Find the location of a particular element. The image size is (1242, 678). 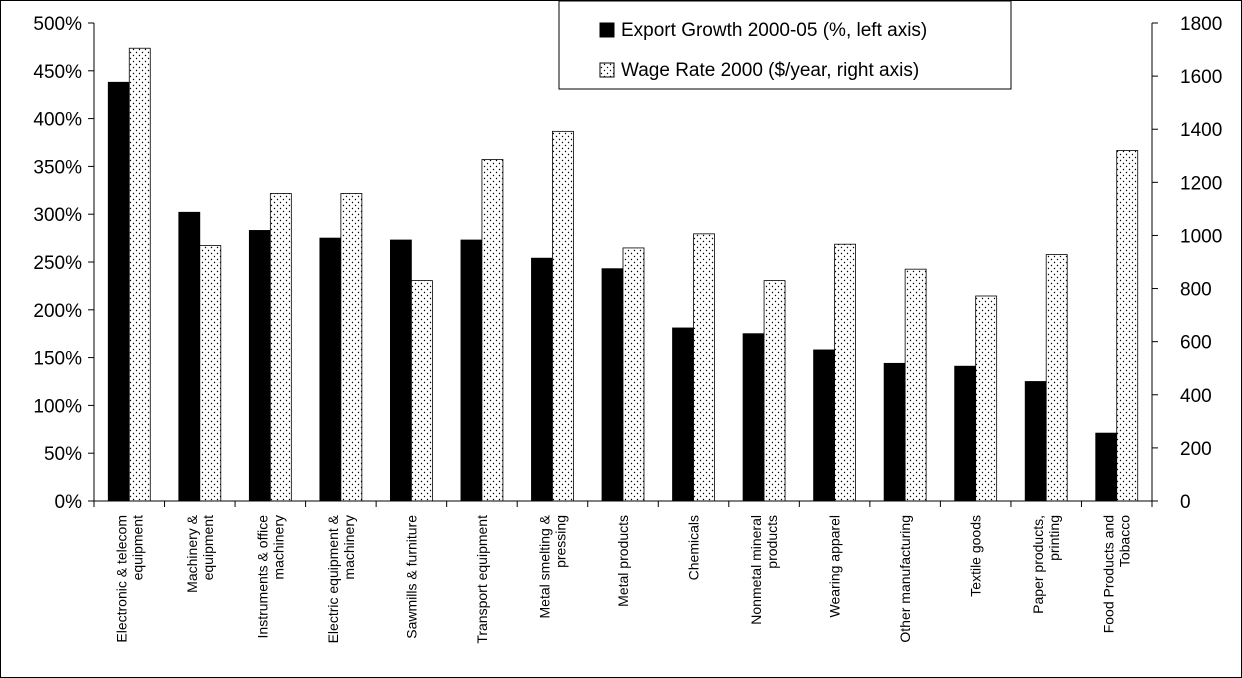

y-left-tick-label: 350% is located at coordinates (57, 167).